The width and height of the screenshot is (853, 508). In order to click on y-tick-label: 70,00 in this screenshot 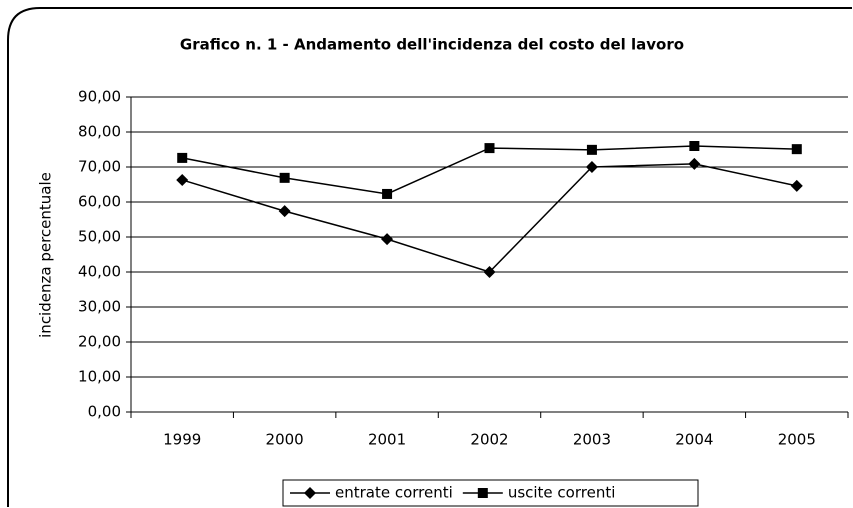, I will do `click(99, 167)`.